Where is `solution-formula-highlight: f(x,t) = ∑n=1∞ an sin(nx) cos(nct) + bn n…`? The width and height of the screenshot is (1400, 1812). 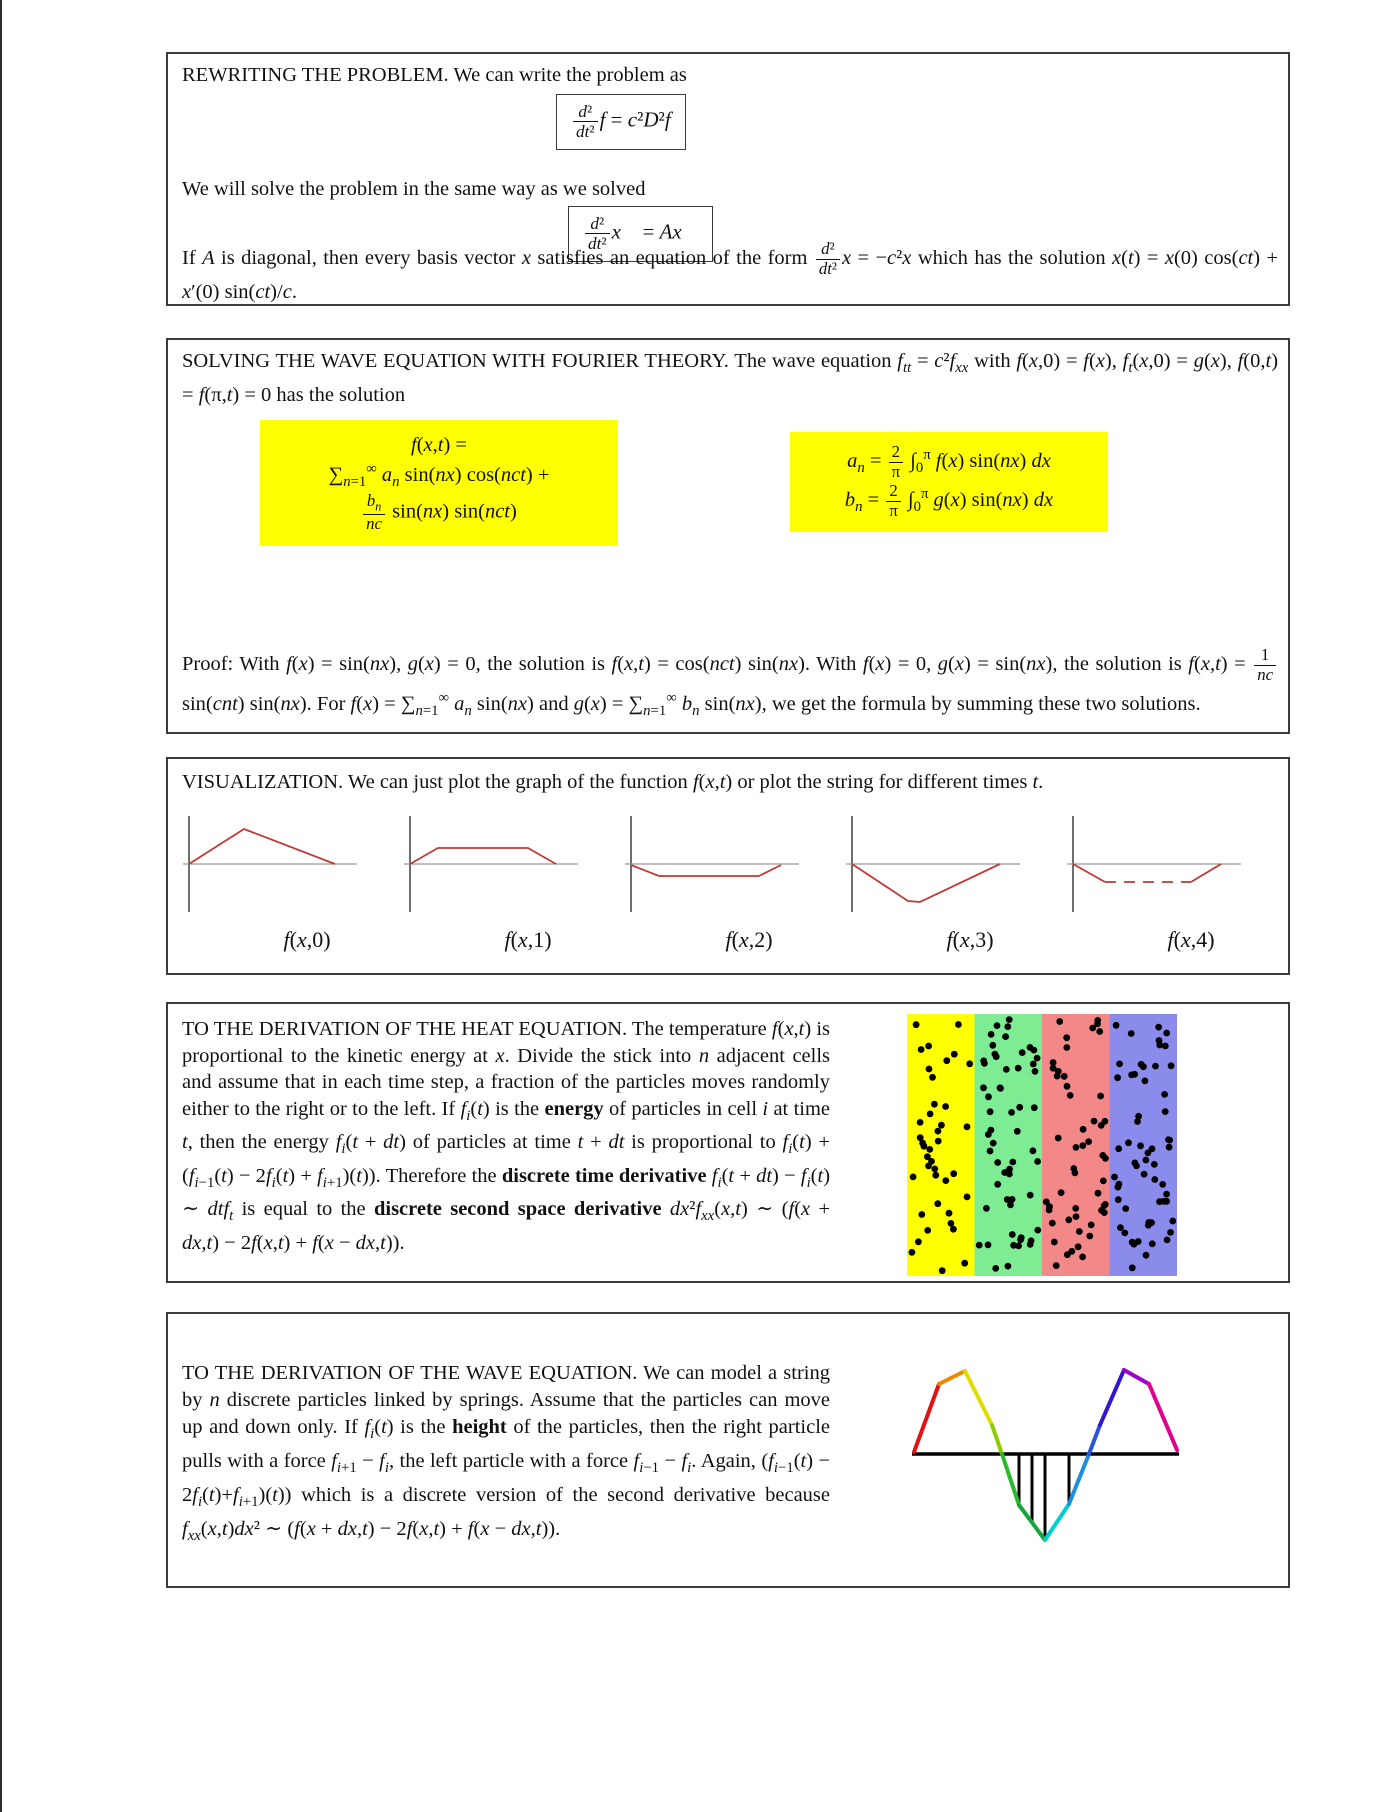 solution-formula-highlight: f(x,t) = ∑n=1∞ an sin(nx) cos(nct) + bn n… is located at coordinates (439, 483).